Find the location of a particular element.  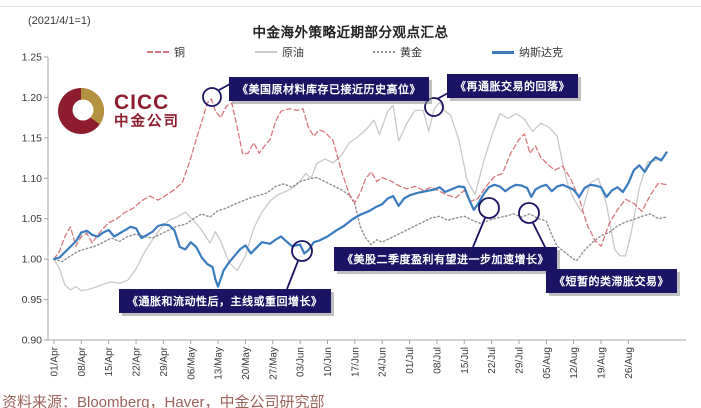

svg-text: 22/Apr is located at coordinates (137, 361).